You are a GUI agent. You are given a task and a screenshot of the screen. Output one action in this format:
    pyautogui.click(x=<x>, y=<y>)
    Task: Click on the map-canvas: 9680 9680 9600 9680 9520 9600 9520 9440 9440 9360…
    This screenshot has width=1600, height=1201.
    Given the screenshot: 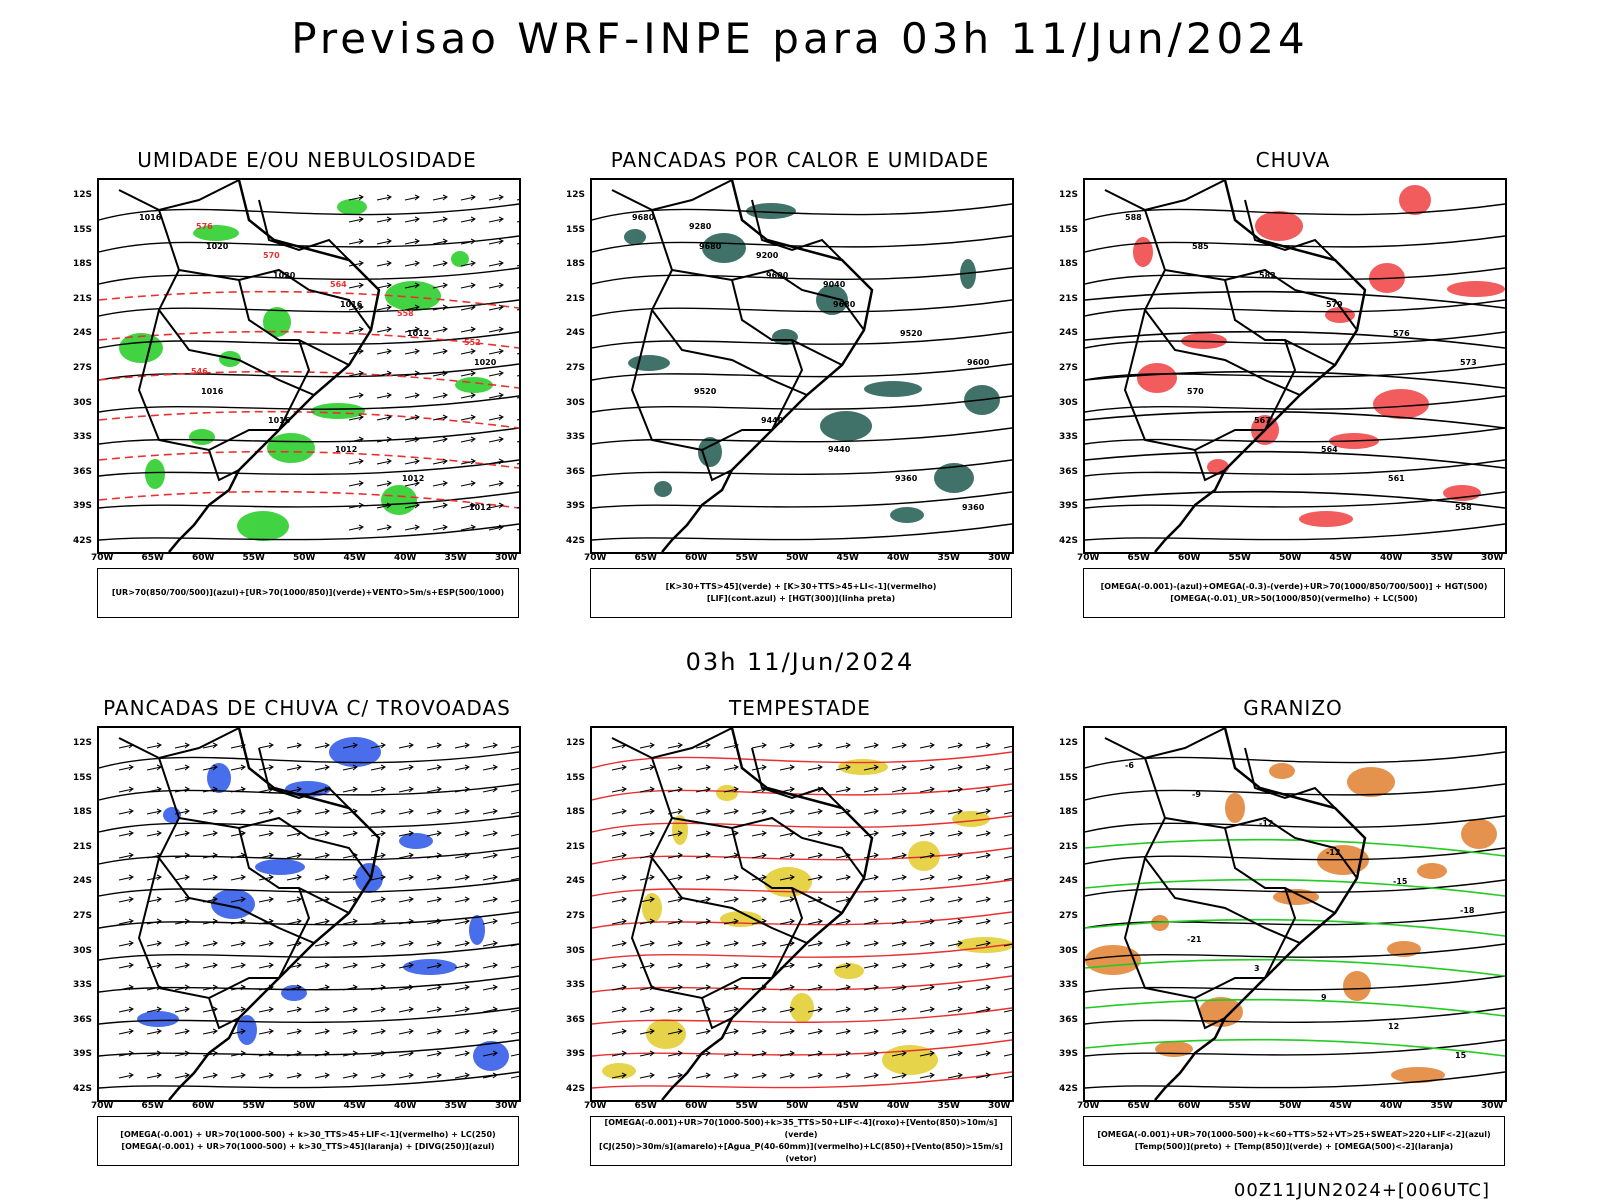 What is the action you would take?
    pyautogui.click(x=802, y=366)
    